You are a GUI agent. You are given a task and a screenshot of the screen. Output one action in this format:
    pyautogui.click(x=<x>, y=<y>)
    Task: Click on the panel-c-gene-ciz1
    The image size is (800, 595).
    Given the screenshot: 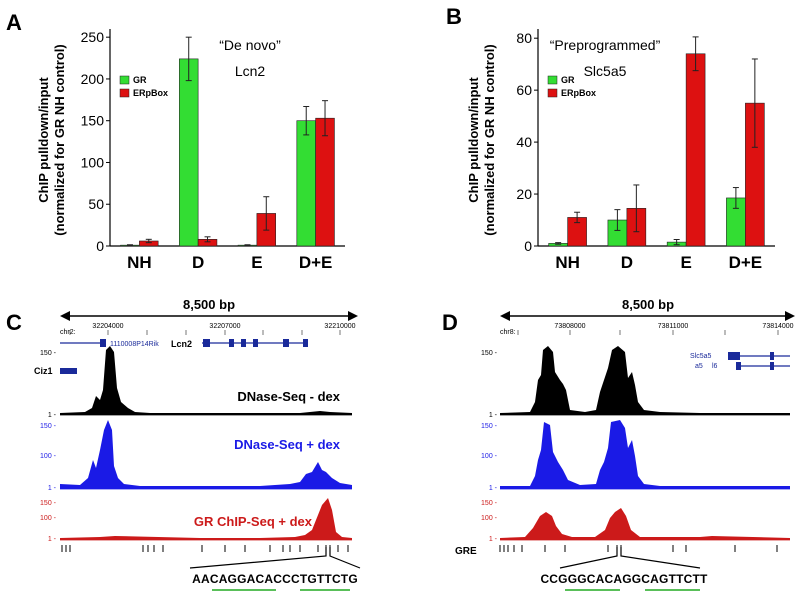 What is the action you would take?
    pyautogui.click(x=68, y=371)
    